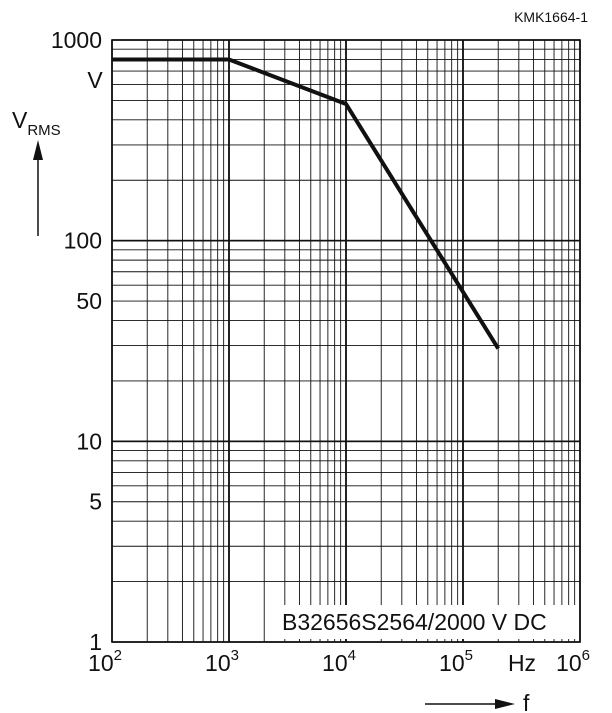 Image resolution: width=612 pixels, height=713 pixels. What do you see at coordinates (352, 655) in the screenshot?
I see `x-tick-exponent: 4` at bounding box center [352, 655].